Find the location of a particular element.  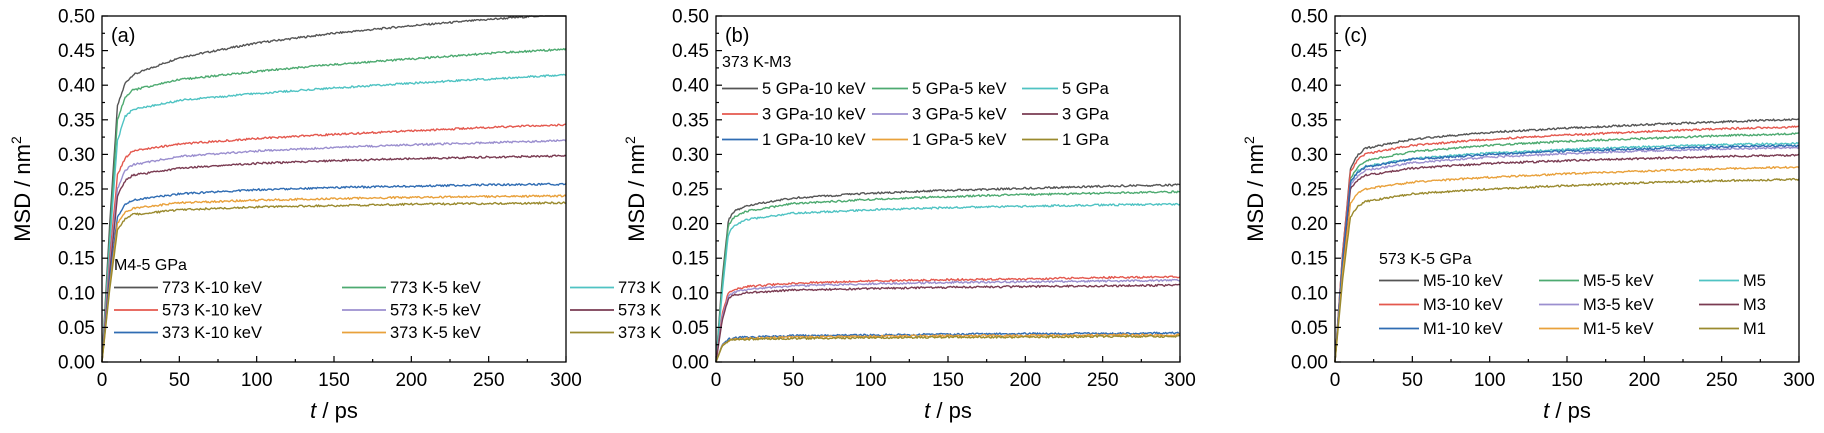

legend-entry: 1 GPa-5 keV is located at coordinates (959, 140).